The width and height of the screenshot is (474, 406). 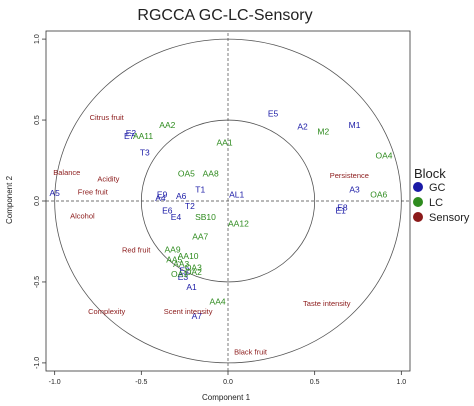 What do you see at coordinates (251, 352) in the screenshot?
I see `point-label-sensory: Black fruit` at bounding box center [251, 352].